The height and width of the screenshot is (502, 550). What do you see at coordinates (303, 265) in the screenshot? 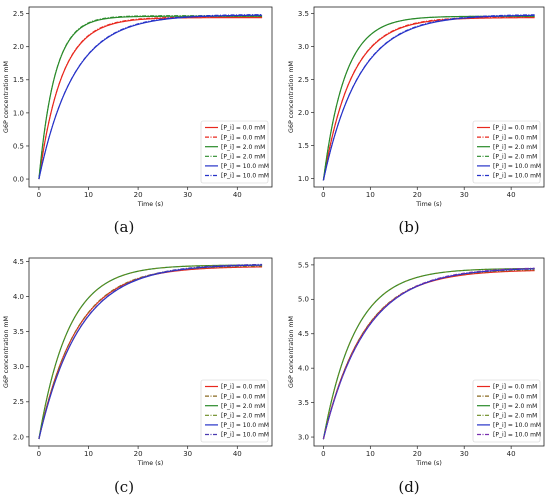
I see `y-tick-label: 5.5` at bounding box center [303, 265].